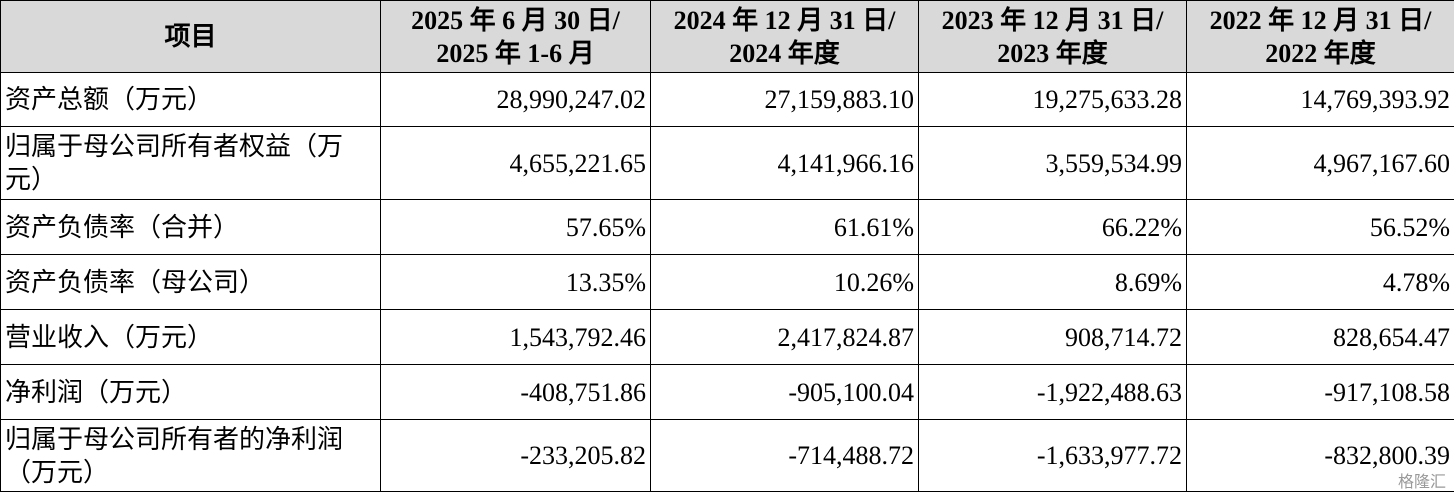 Image resolution: width=1454 pixels, height=496 pixels. Describe the element at coordinates (1052, 163) in the screenshot. I see `value-cell: 3,559,534.99` at that location.